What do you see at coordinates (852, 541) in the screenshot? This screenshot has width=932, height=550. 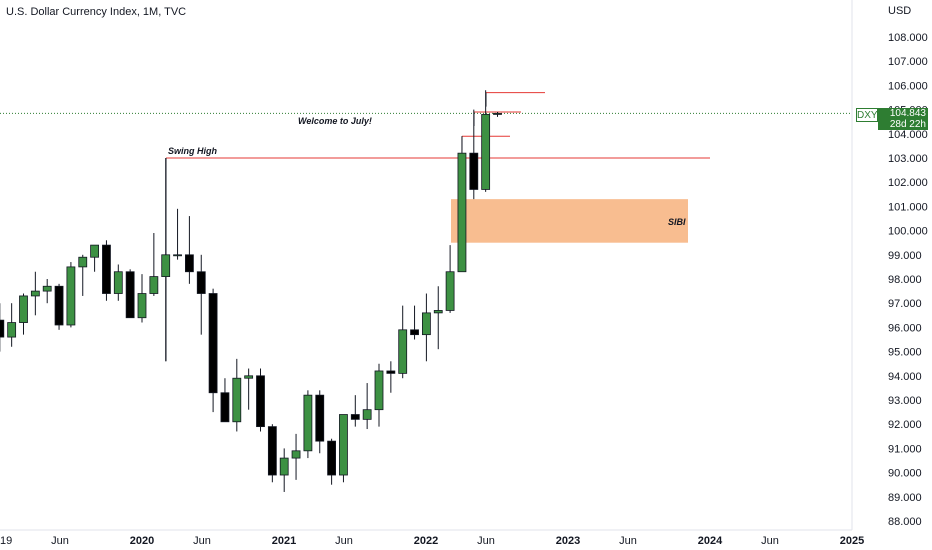 I see `x-tick-label: 2025` at bounding box center [852, 541].